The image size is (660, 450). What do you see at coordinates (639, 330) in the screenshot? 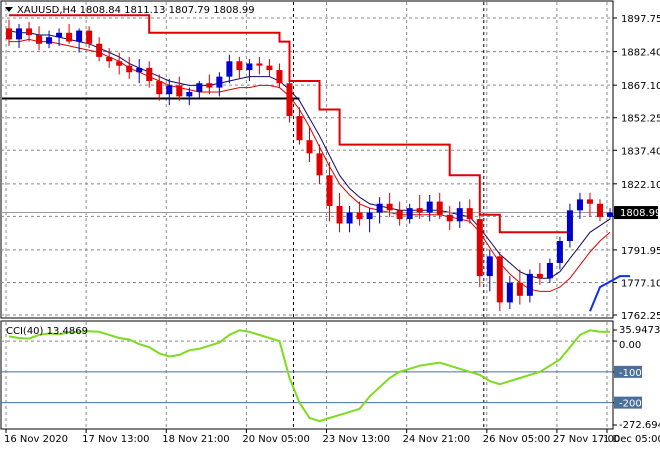
I see `cci-tick-label: 35.9473` at bounding box center [639, 330].